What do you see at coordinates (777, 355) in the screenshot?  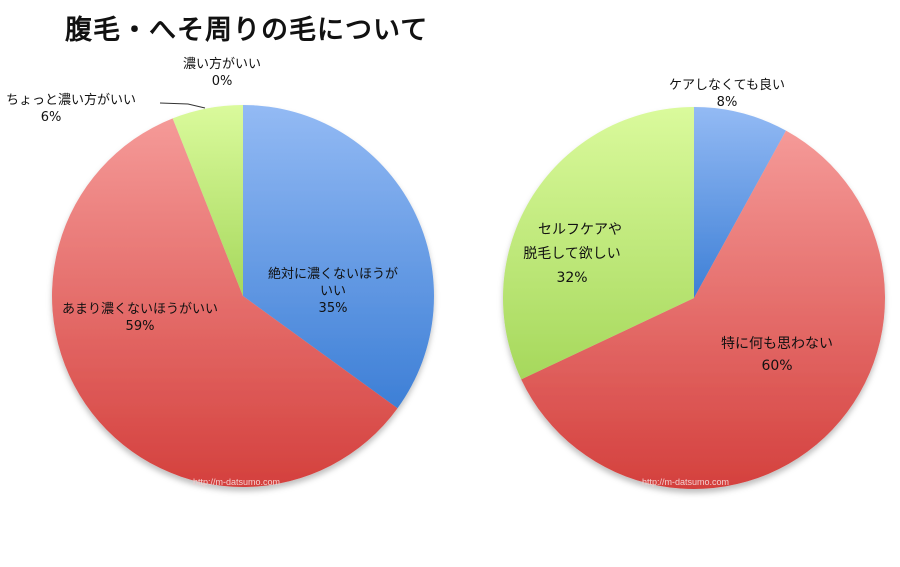 I see `label-right-slice1: 特に何も思わない 60%` at bounding box center [777, 355].